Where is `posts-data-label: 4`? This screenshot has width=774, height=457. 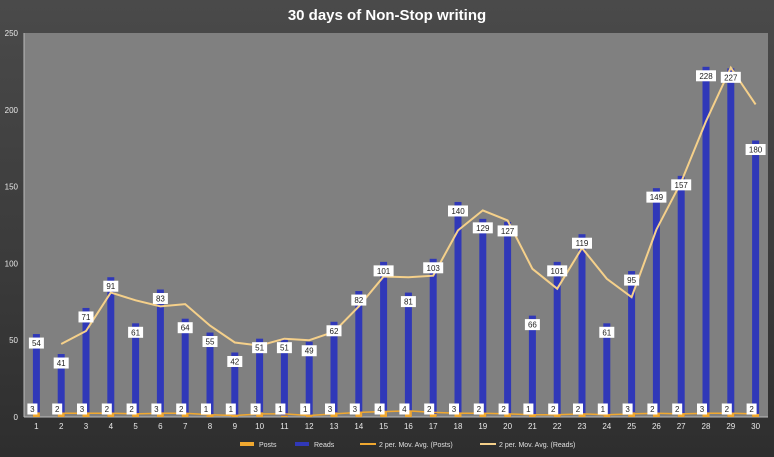
posts-data-label: 4 is located at coordinates (404, 409).